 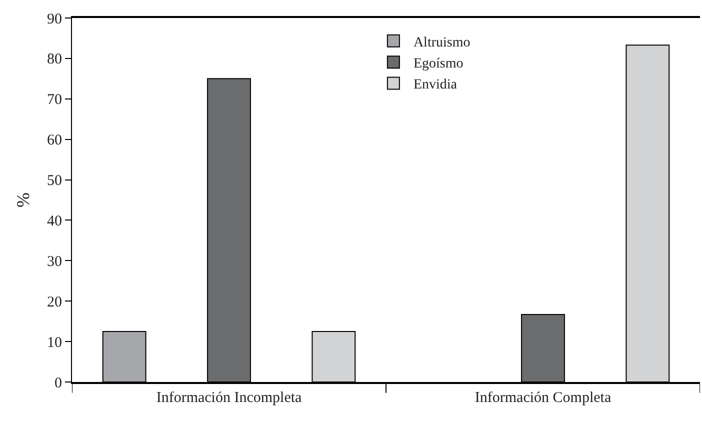 What do you see at coordinates (441, 42) in the screenshot?
I see `legend-label: Altruismo` at bounding box center [441, 42].